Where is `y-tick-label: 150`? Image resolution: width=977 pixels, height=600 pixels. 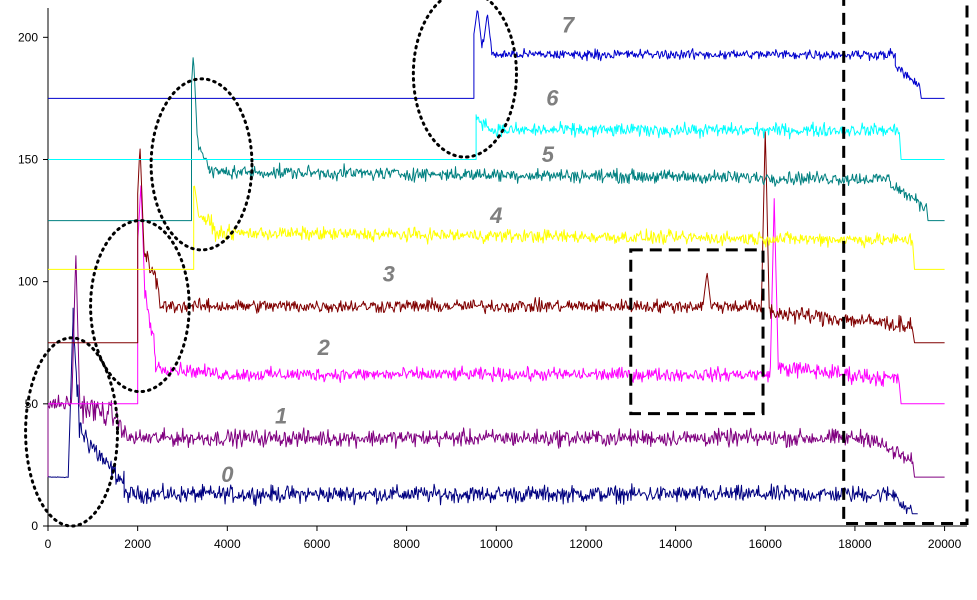 y-tick-label: 150 is located at coordinates (28, 159).